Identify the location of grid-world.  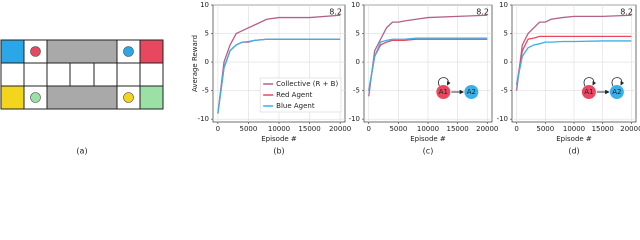
(82, 74).